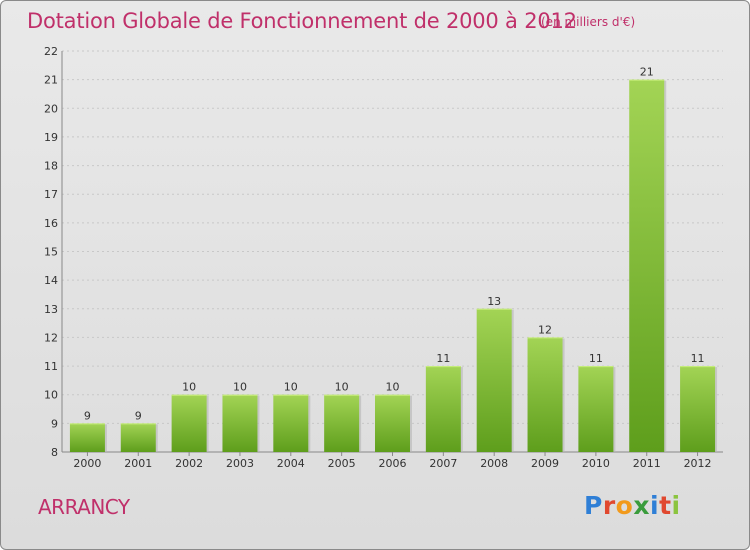 The image size is (750, 550). What do you see at coordinates (51, 108) in the screenshot?
I see `y-tick-label: 20` at bounding box center [51, 108].